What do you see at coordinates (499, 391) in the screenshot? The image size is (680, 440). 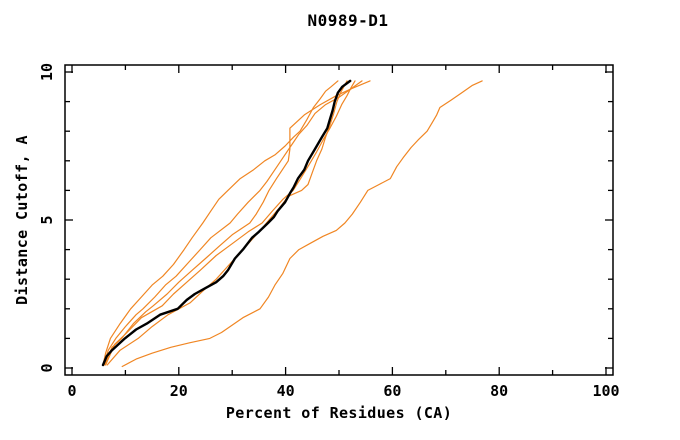 I see `x-tick-label: 80` at bounding box center [499, 391].